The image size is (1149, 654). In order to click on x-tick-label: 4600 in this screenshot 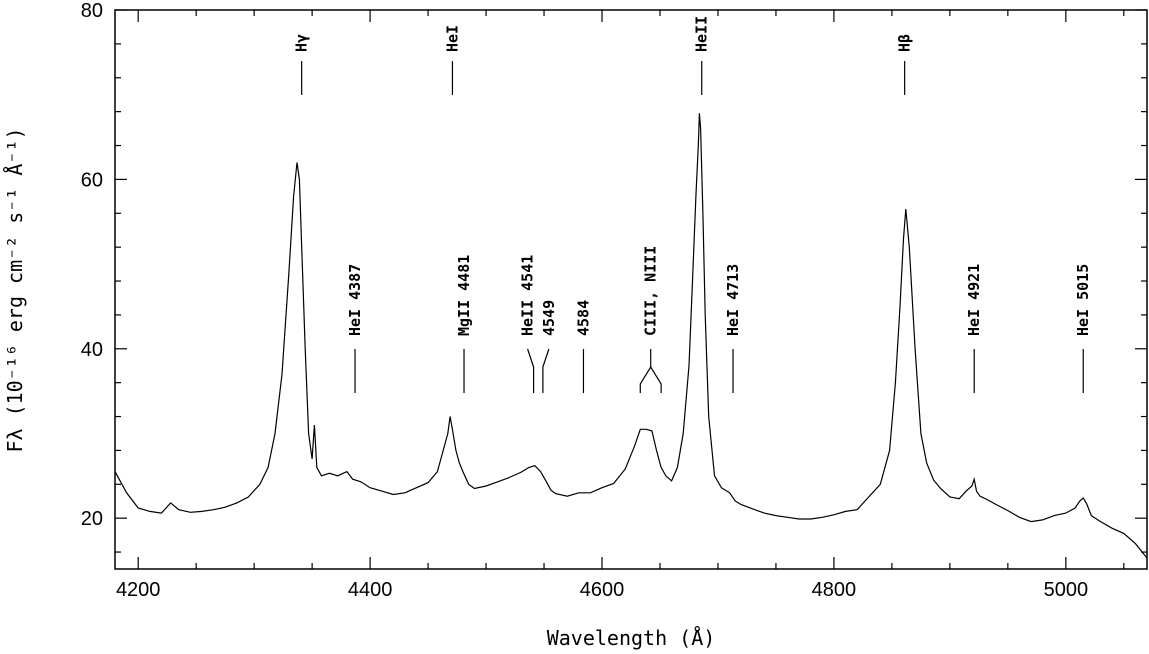, I will do `click(602, 590)`.